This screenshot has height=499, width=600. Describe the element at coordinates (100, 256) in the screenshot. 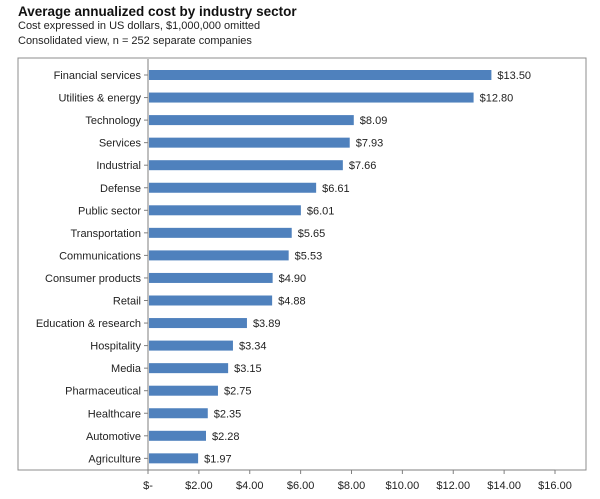

I see `category-label: Communications` at that location.